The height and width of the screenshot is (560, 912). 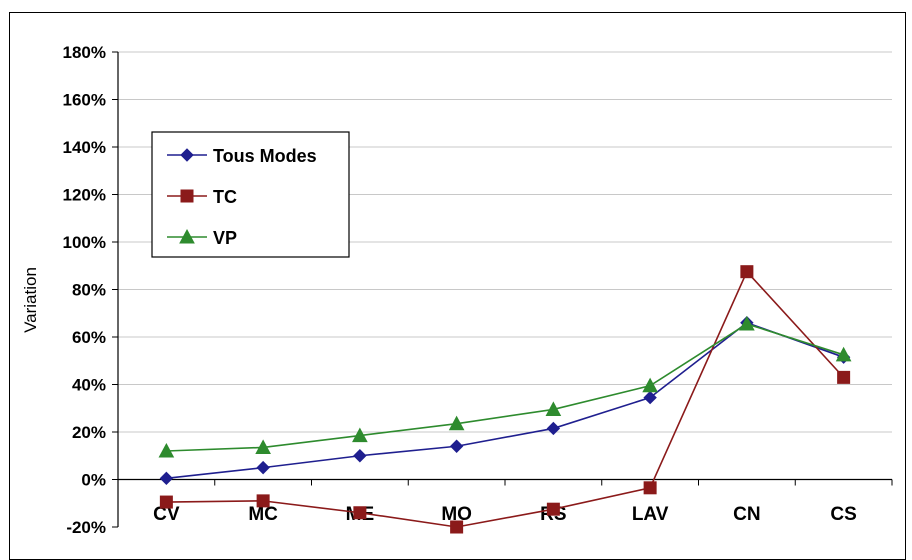 What do you see at coordinates (89, 385) in the screenshot?
I see `y-tick-label: 40%` at bounding box center [89, 385].